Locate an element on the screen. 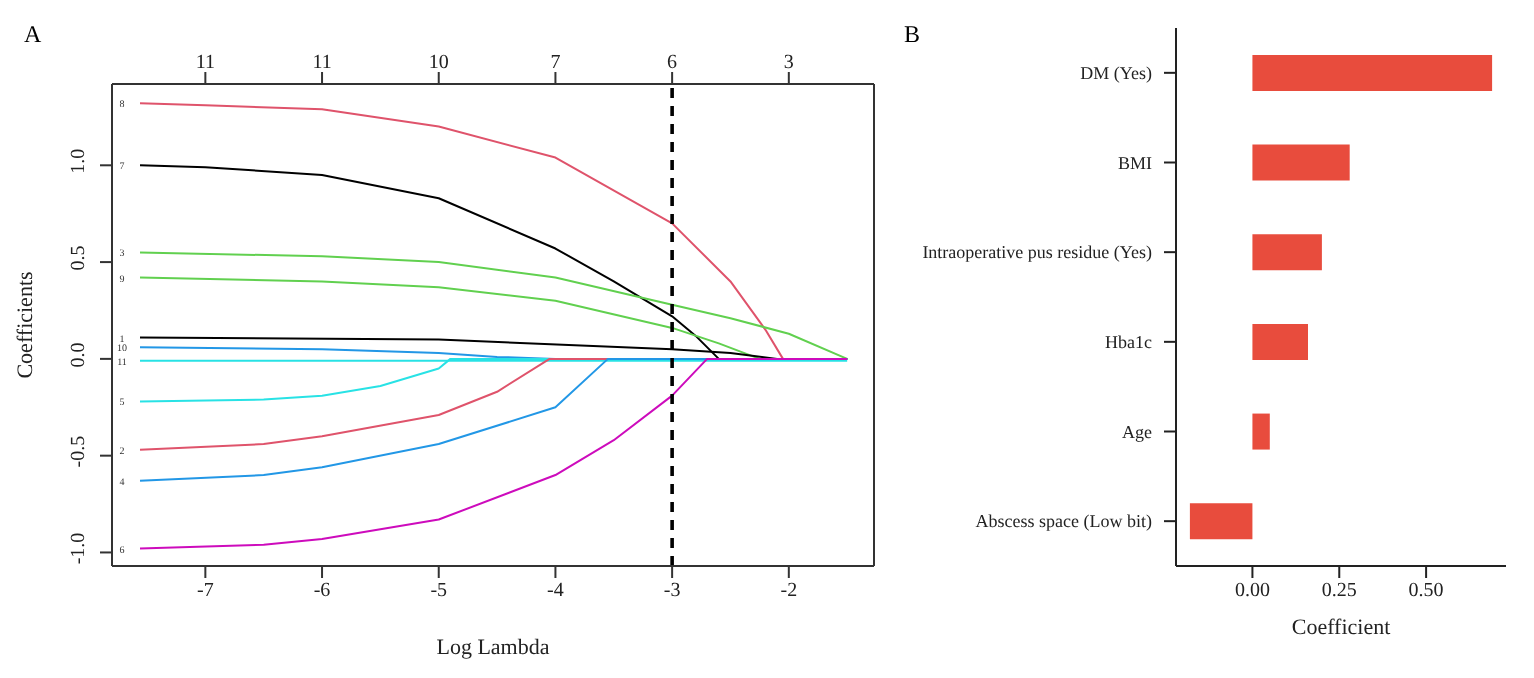 The height and width of the screenshot is (678, 1534). y-tick-label: -0.5 is located at coordinates (79, 451).